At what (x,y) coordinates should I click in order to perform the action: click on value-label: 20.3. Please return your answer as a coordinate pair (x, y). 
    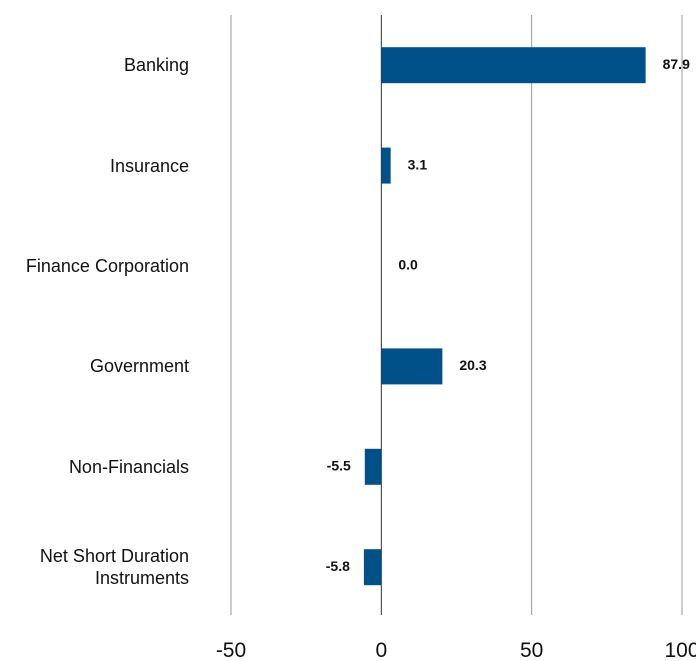
    Looking at the image, I should click on (472, 365).